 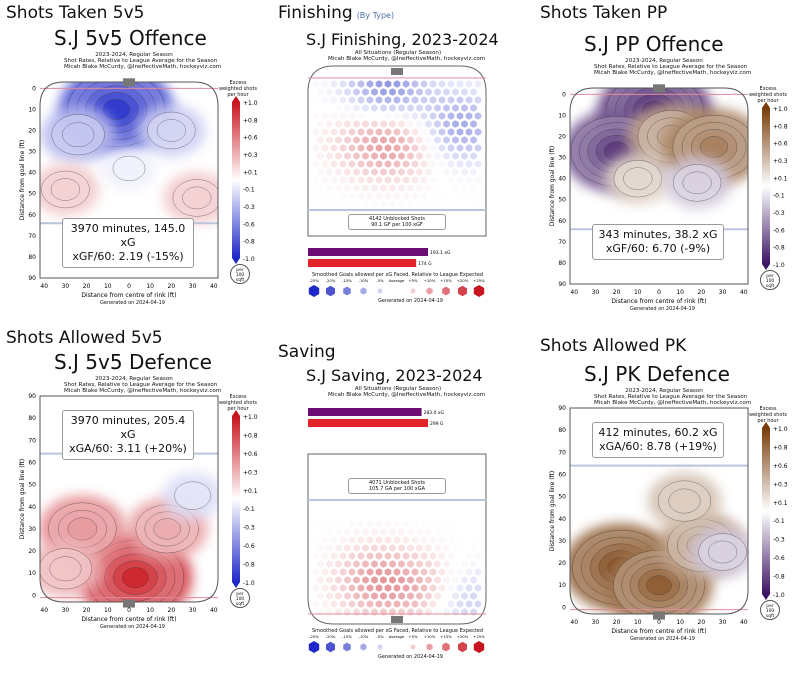 I want to click on x-tick: 10, so click(x=638, y=622).